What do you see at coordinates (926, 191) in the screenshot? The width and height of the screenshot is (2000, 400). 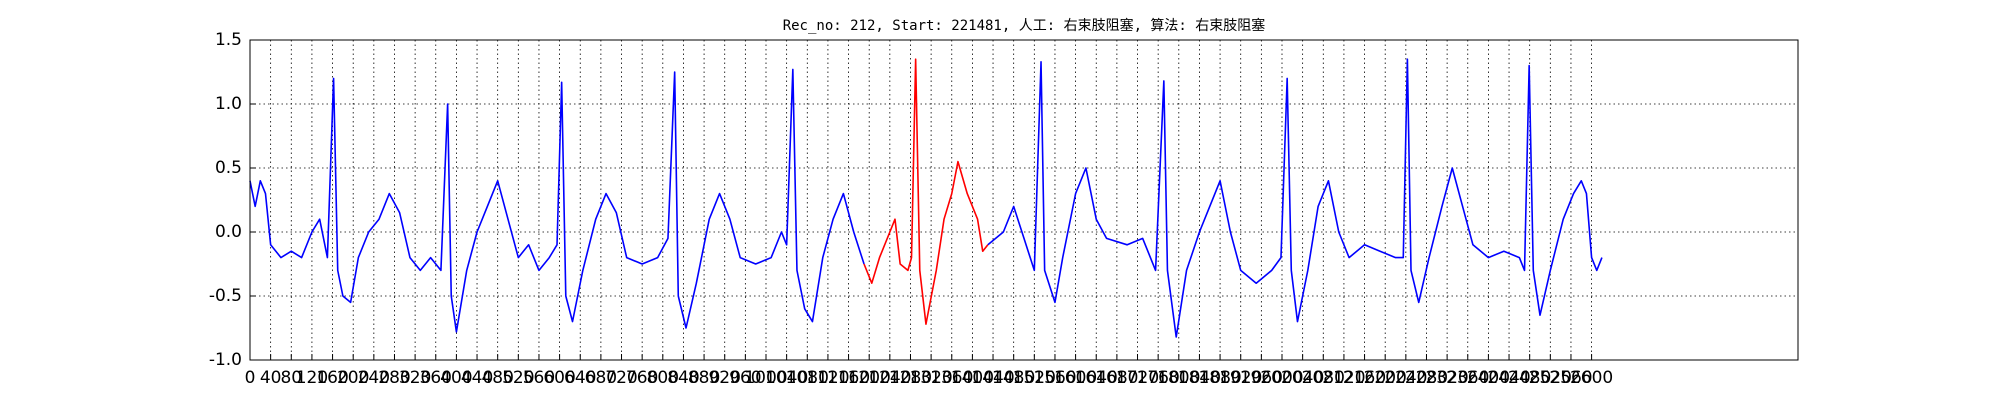 I see `ecg-line` at bounding box center [926, 191].